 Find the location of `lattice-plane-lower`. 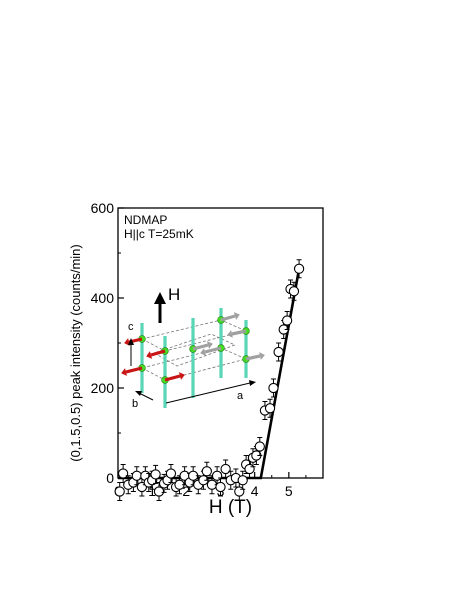

lattice-plane-lower is located at coordinates (194, 364).